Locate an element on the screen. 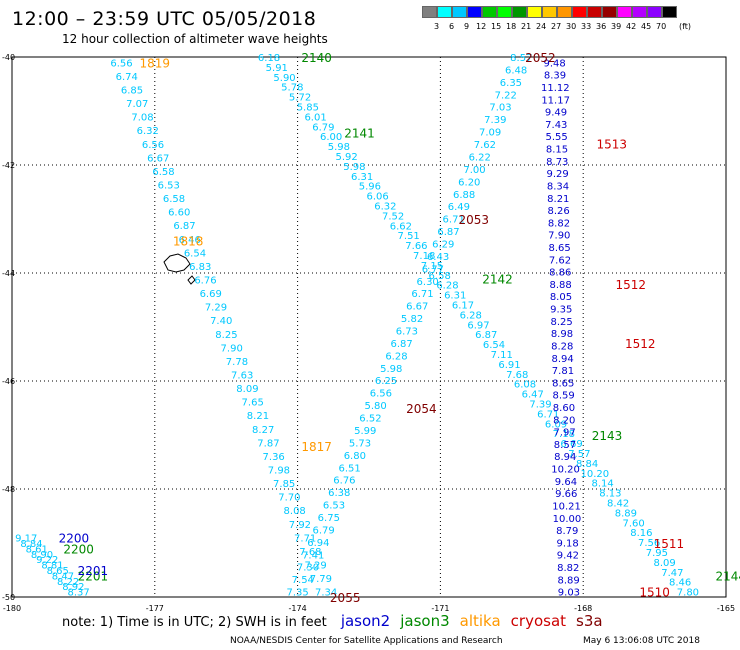 The width and height of the screenshot is (740, 650). wave-height-value: 6.91 is located at coordinates (509, 365).